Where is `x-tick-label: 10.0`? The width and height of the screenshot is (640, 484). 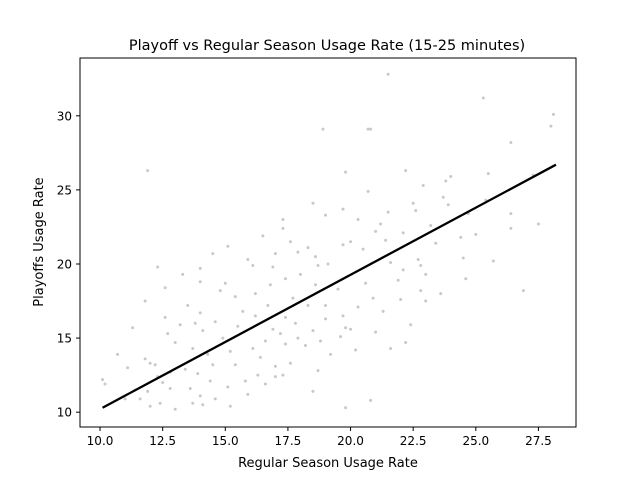
x-tick-label: 10.0 is located at coordinates (100, 441).